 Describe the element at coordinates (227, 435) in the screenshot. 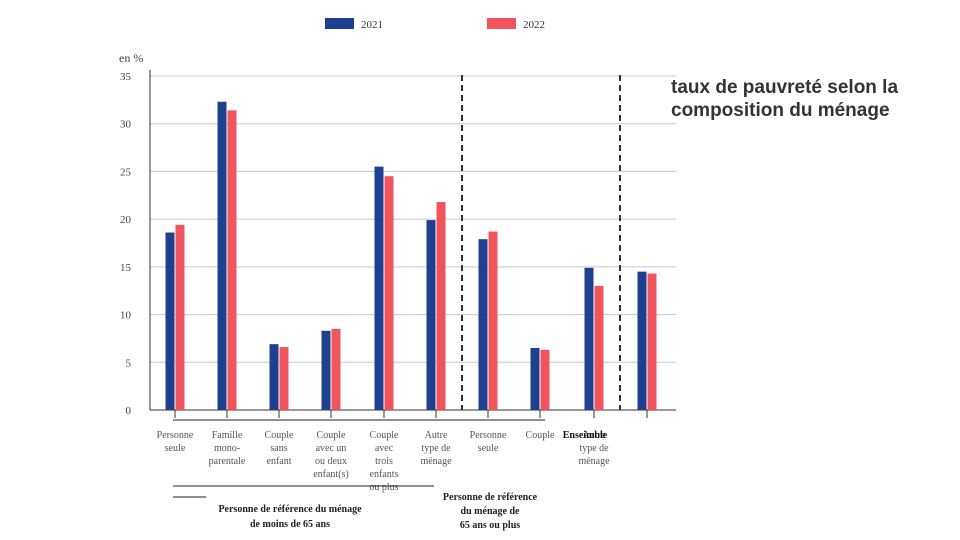

I see `category-label: Famille` at that location.